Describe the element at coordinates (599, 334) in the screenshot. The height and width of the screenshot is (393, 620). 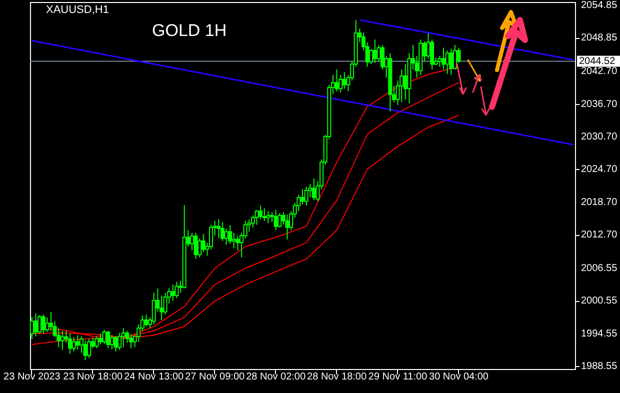
I see `y-tick-label: 1994.55` at that location.